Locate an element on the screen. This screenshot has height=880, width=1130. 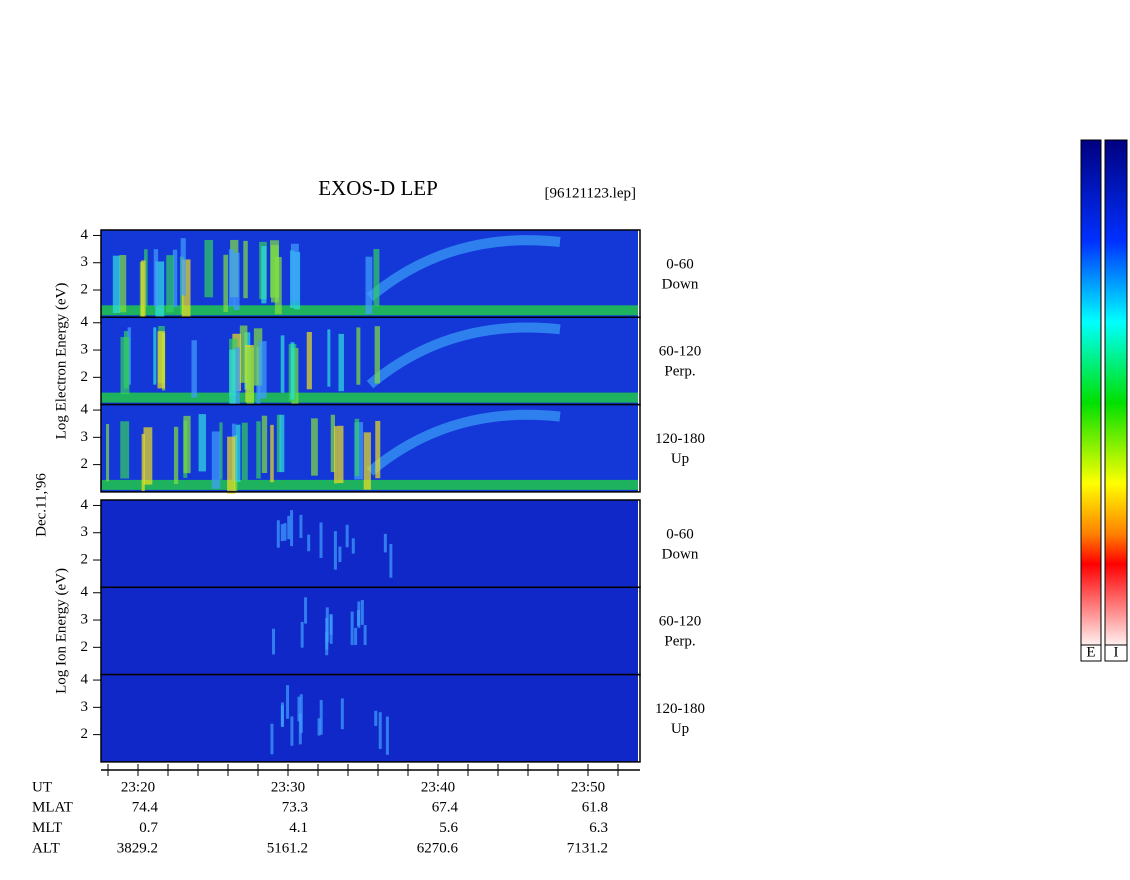
panel-direction: Down is located at coordinates (680, 284).